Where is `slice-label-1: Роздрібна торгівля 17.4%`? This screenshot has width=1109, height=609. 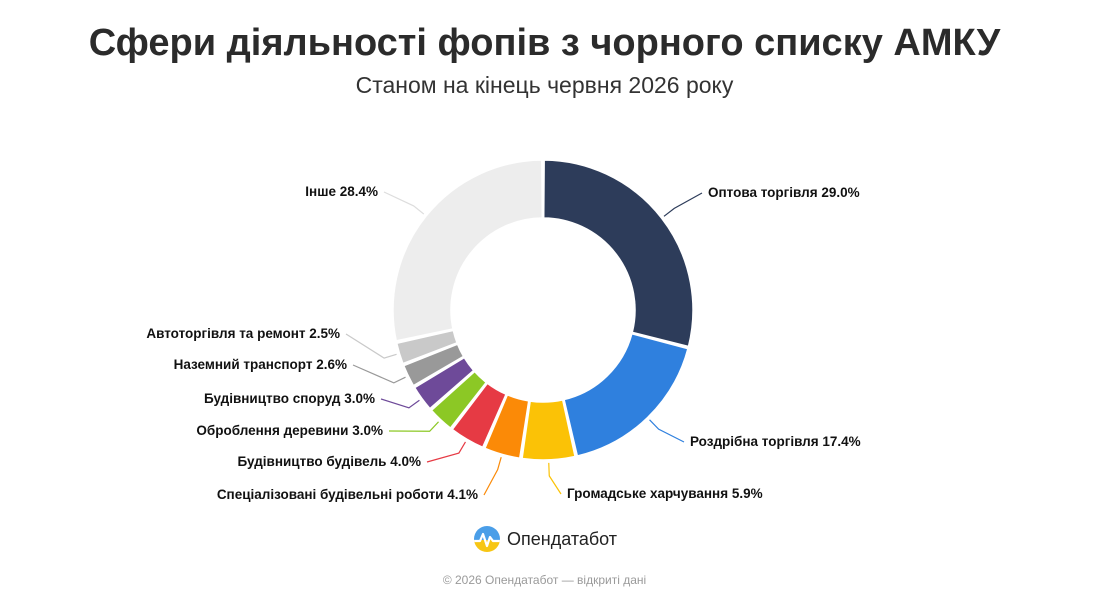 slice-label-1: Роздрібна торгівля 17.4% is located at coordinates (775, 441).